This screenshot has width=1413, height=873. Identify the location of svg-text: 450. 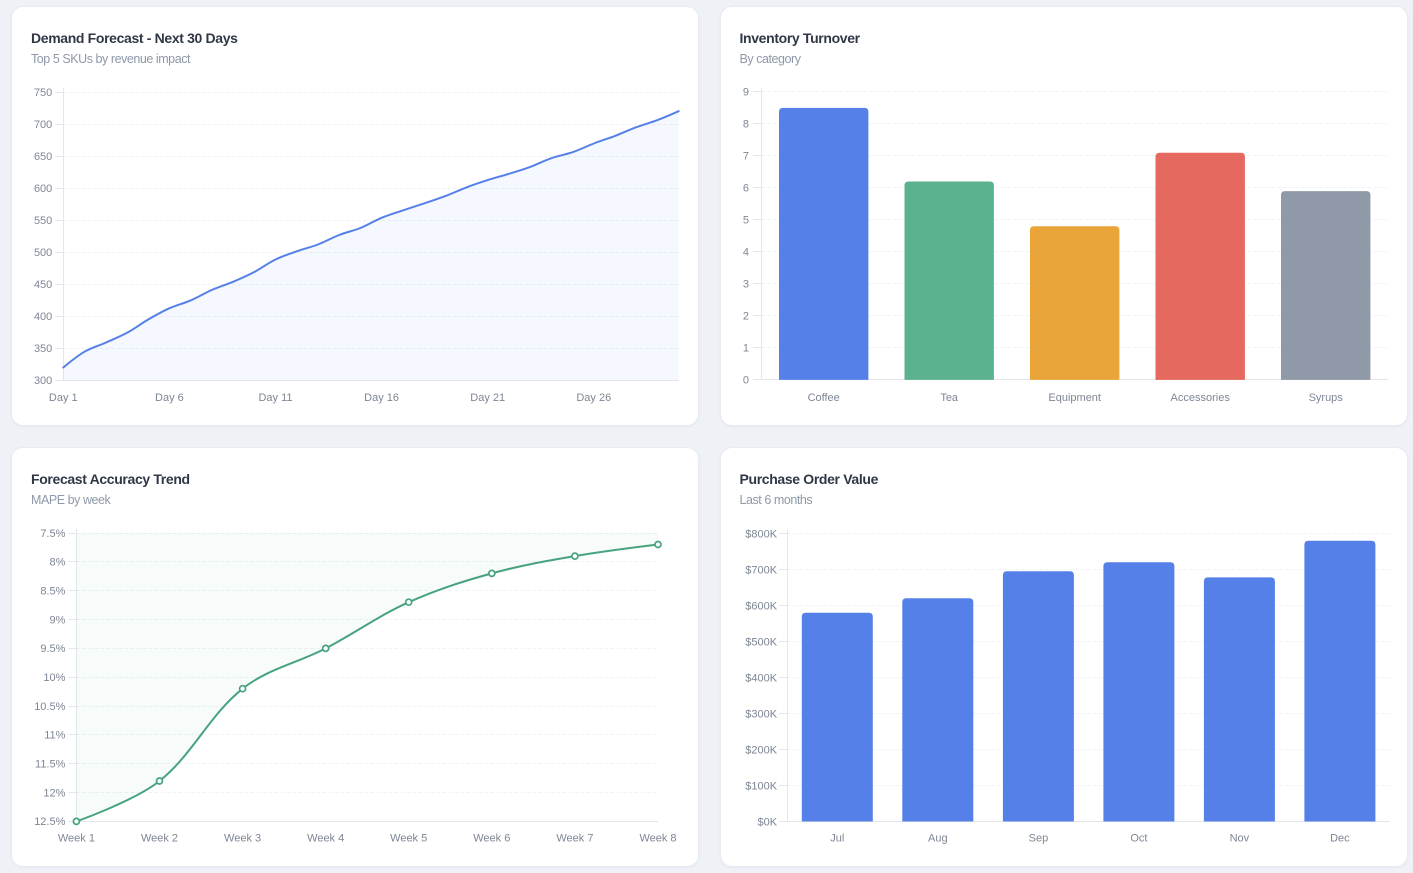
(43, 285).